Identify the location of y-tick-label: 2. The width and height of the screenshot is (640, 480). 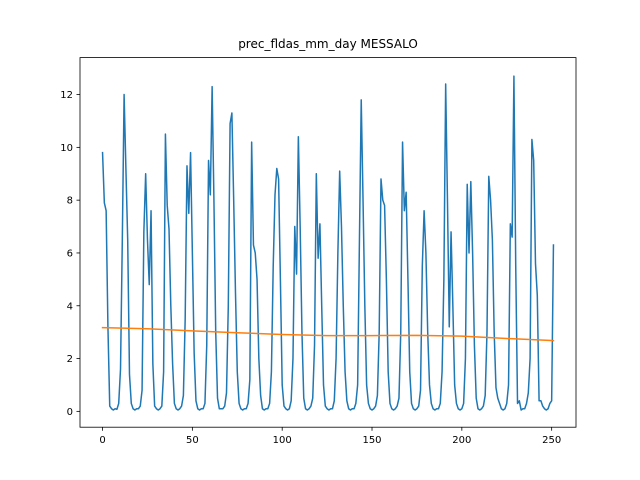
(70, 359).